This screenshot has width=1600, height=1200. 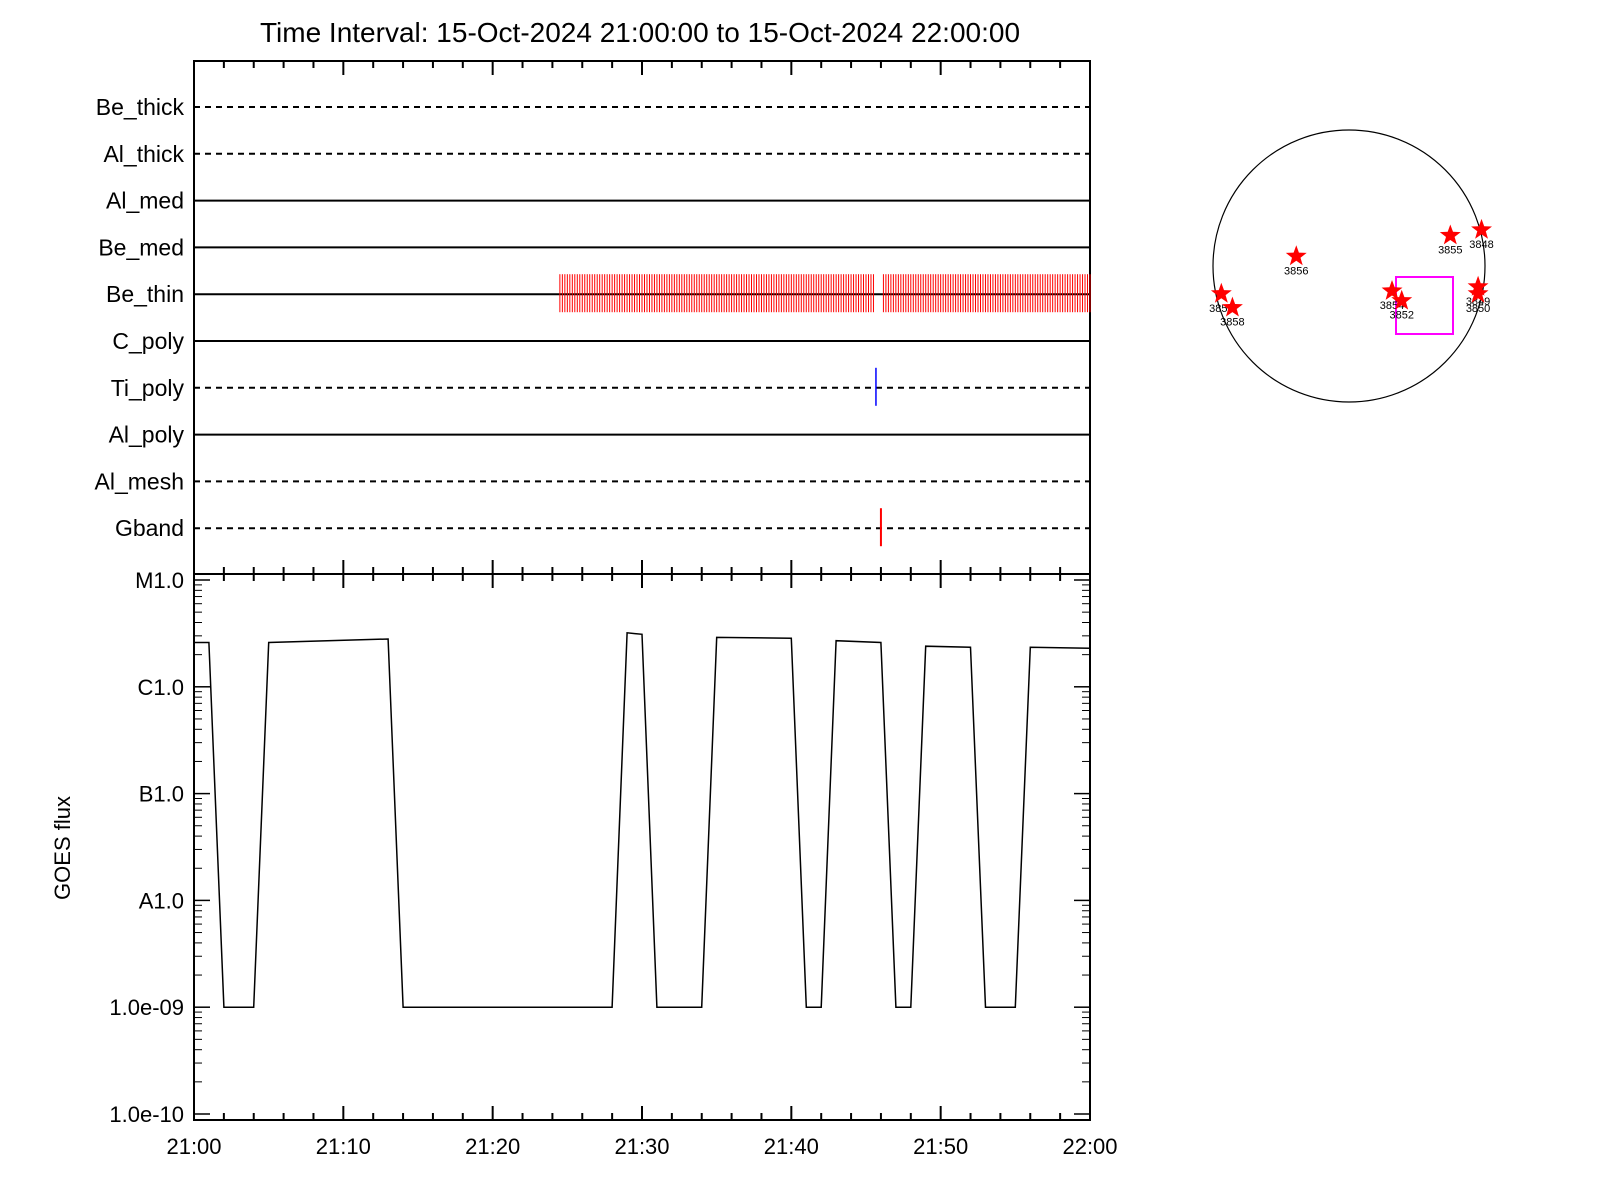 What do you see at coordinates (940, 1146) in the screenshot?
I see `goes-x-tick-label: 21:50` at bounding box center [940, 1146].